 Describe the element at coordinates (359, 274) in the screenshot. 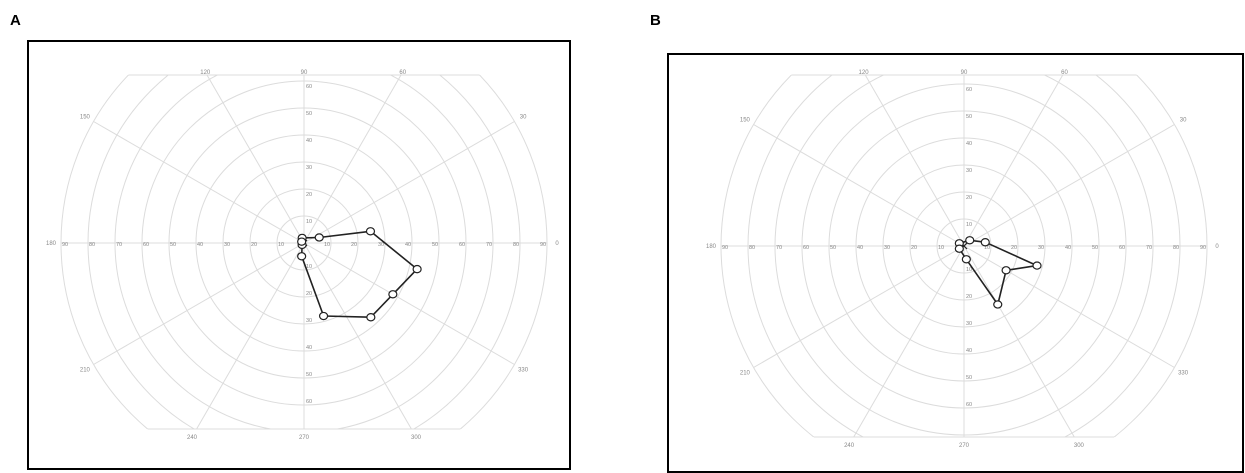

I see `isopter-line` at that location.